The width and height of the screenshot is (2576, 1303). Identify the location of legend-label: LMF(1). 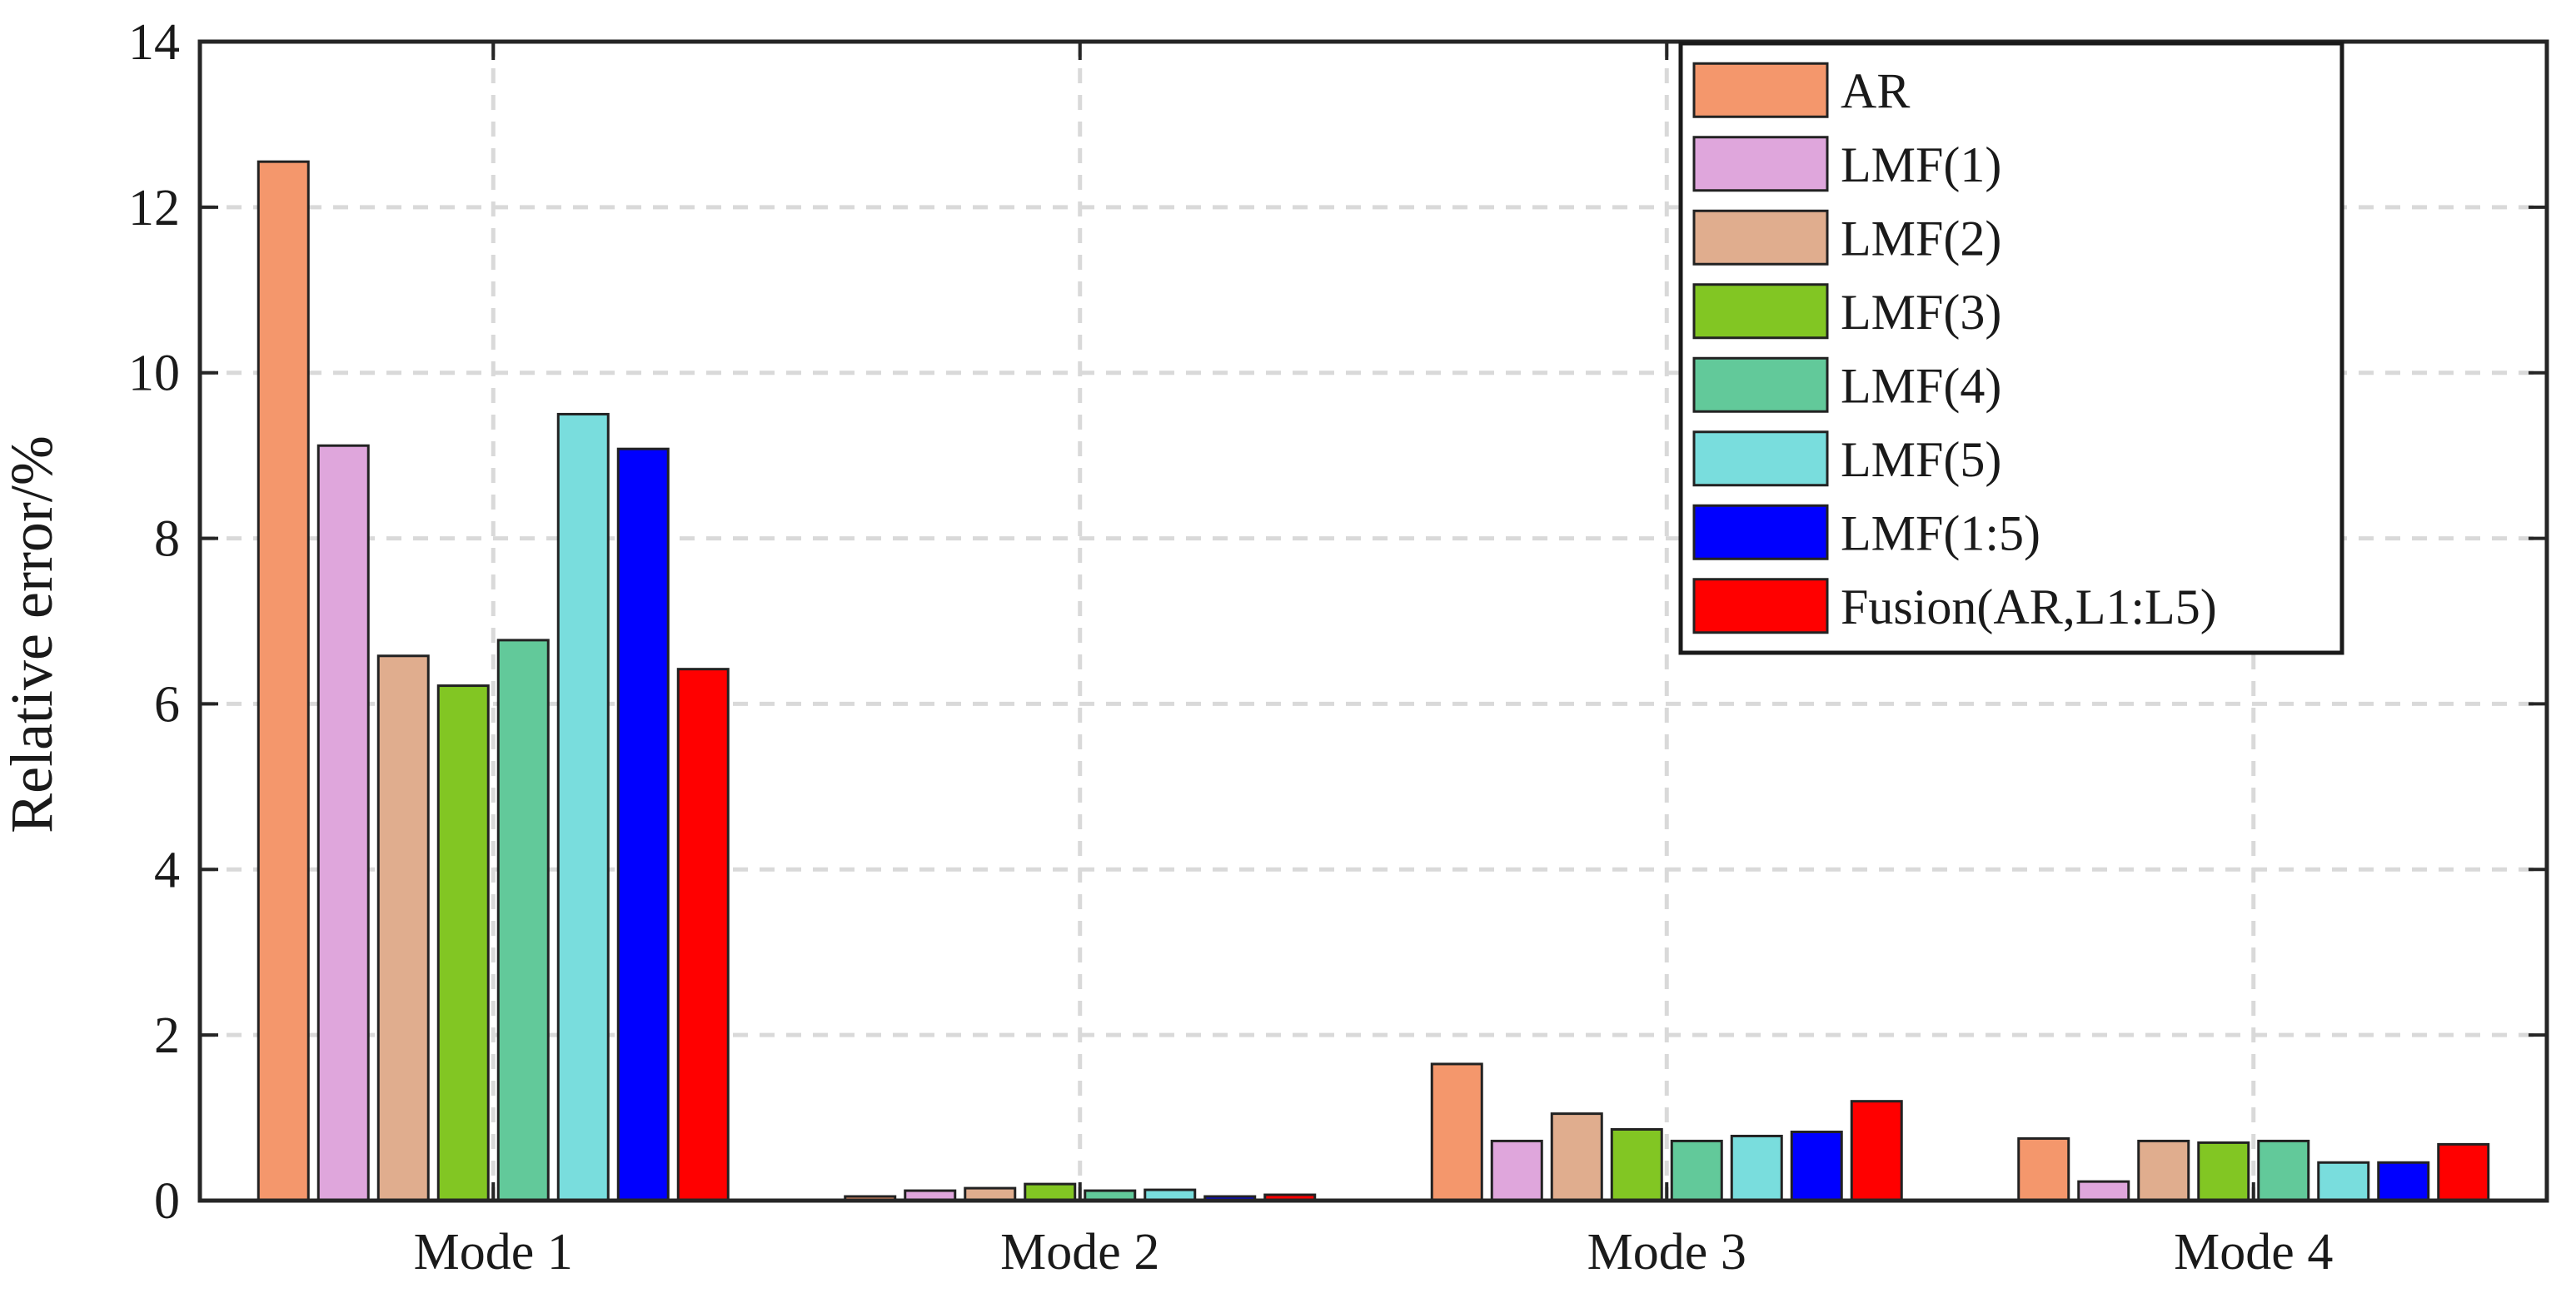
(1921, 164).